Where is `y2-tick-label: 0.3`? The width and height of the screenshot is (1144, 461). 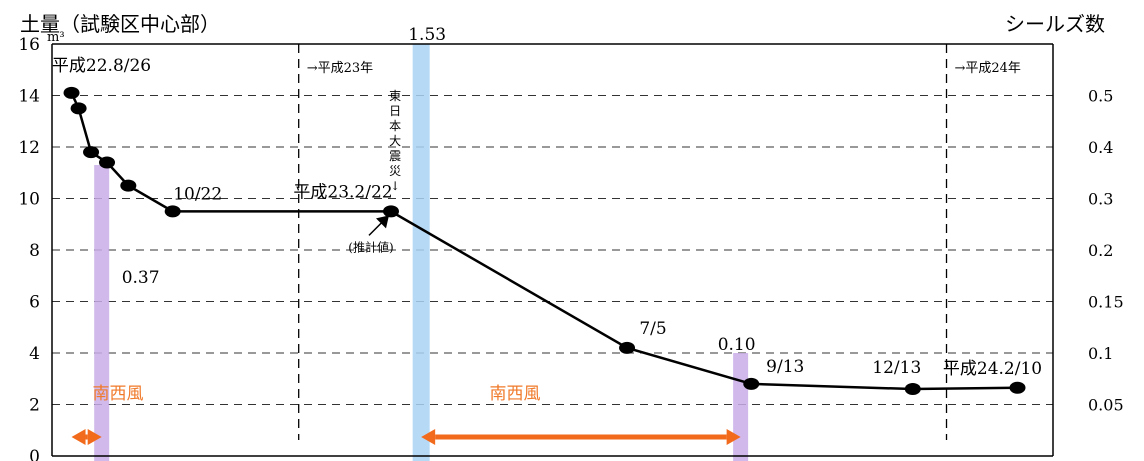 y2-tick-label: 0.3 is located at coordinates (1100, 199).